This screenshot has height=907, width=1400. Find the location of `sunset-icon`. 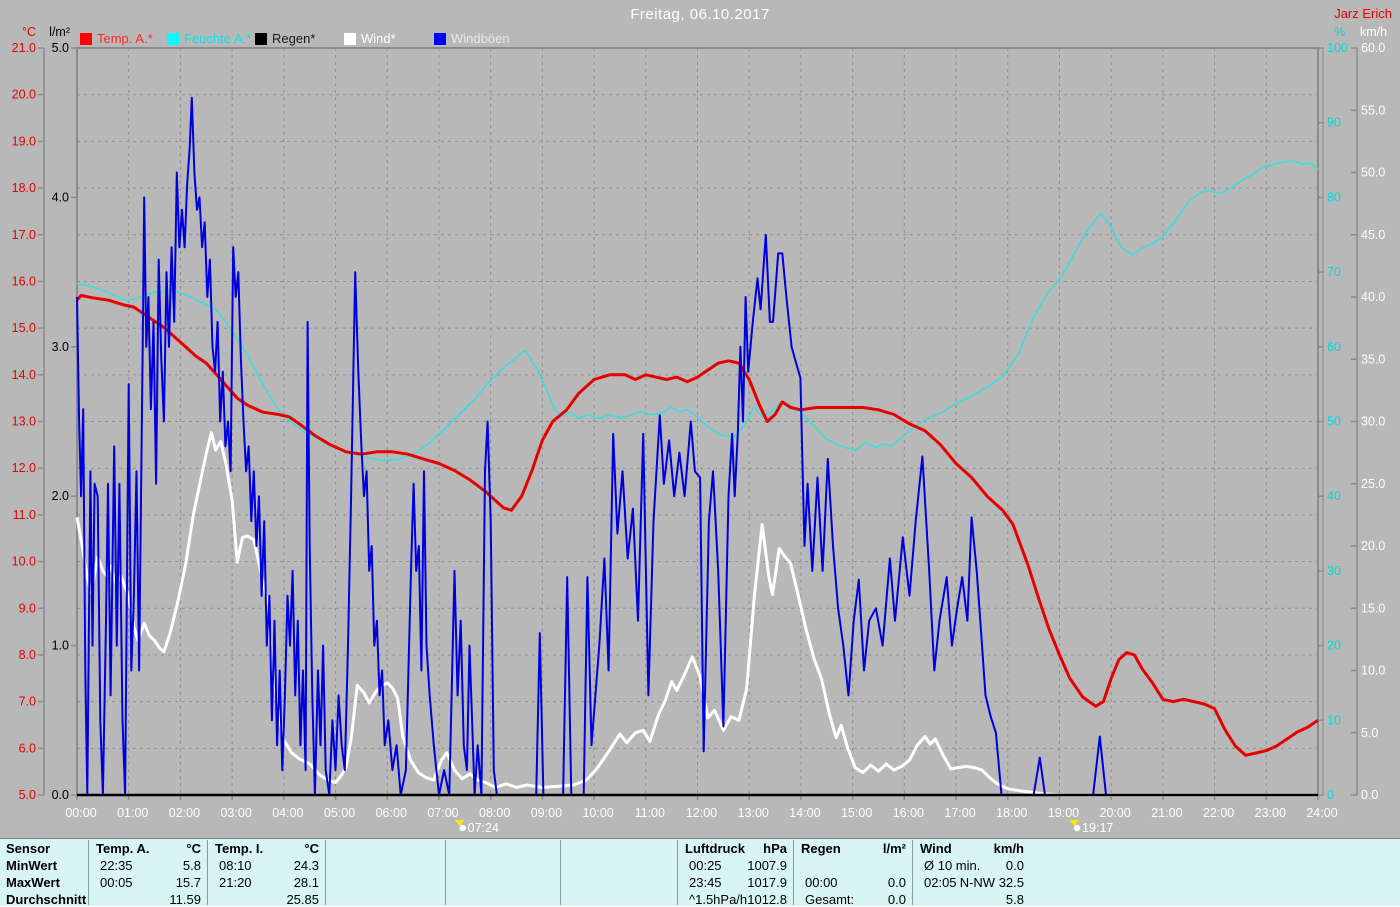

sunset-icon is located at coordinates (1074, 823).